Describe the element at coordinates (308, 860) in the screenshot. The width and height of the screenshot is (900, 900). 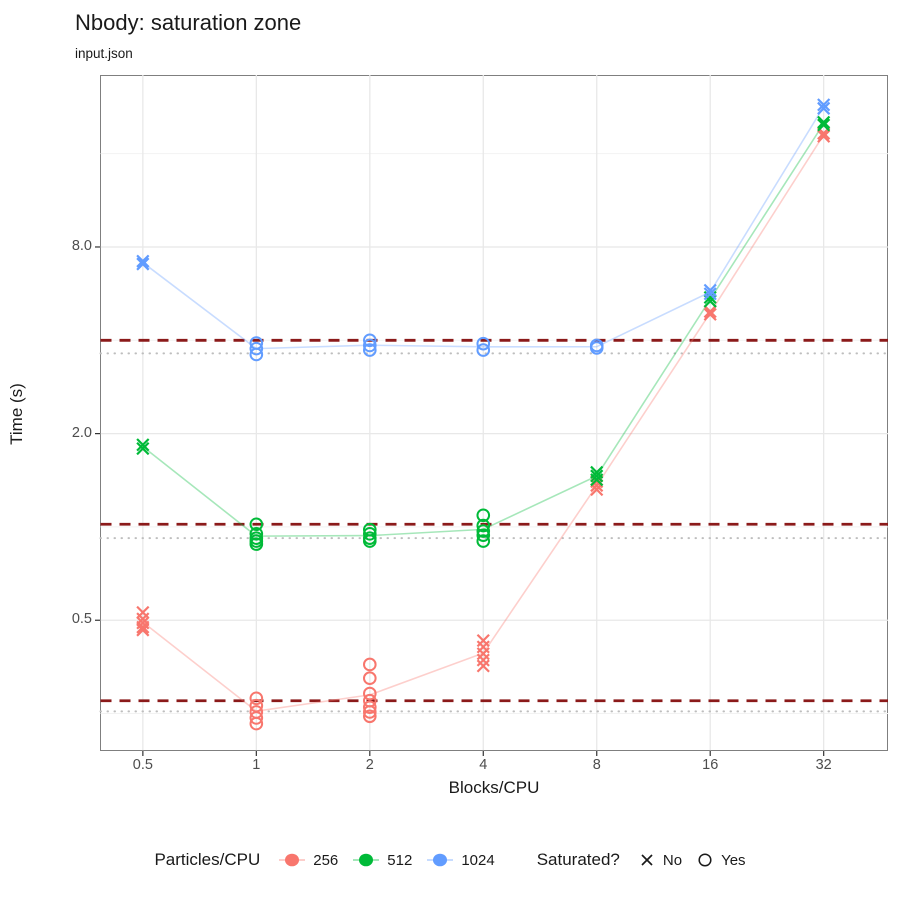
I see `legend-item-256: 256` at that location.